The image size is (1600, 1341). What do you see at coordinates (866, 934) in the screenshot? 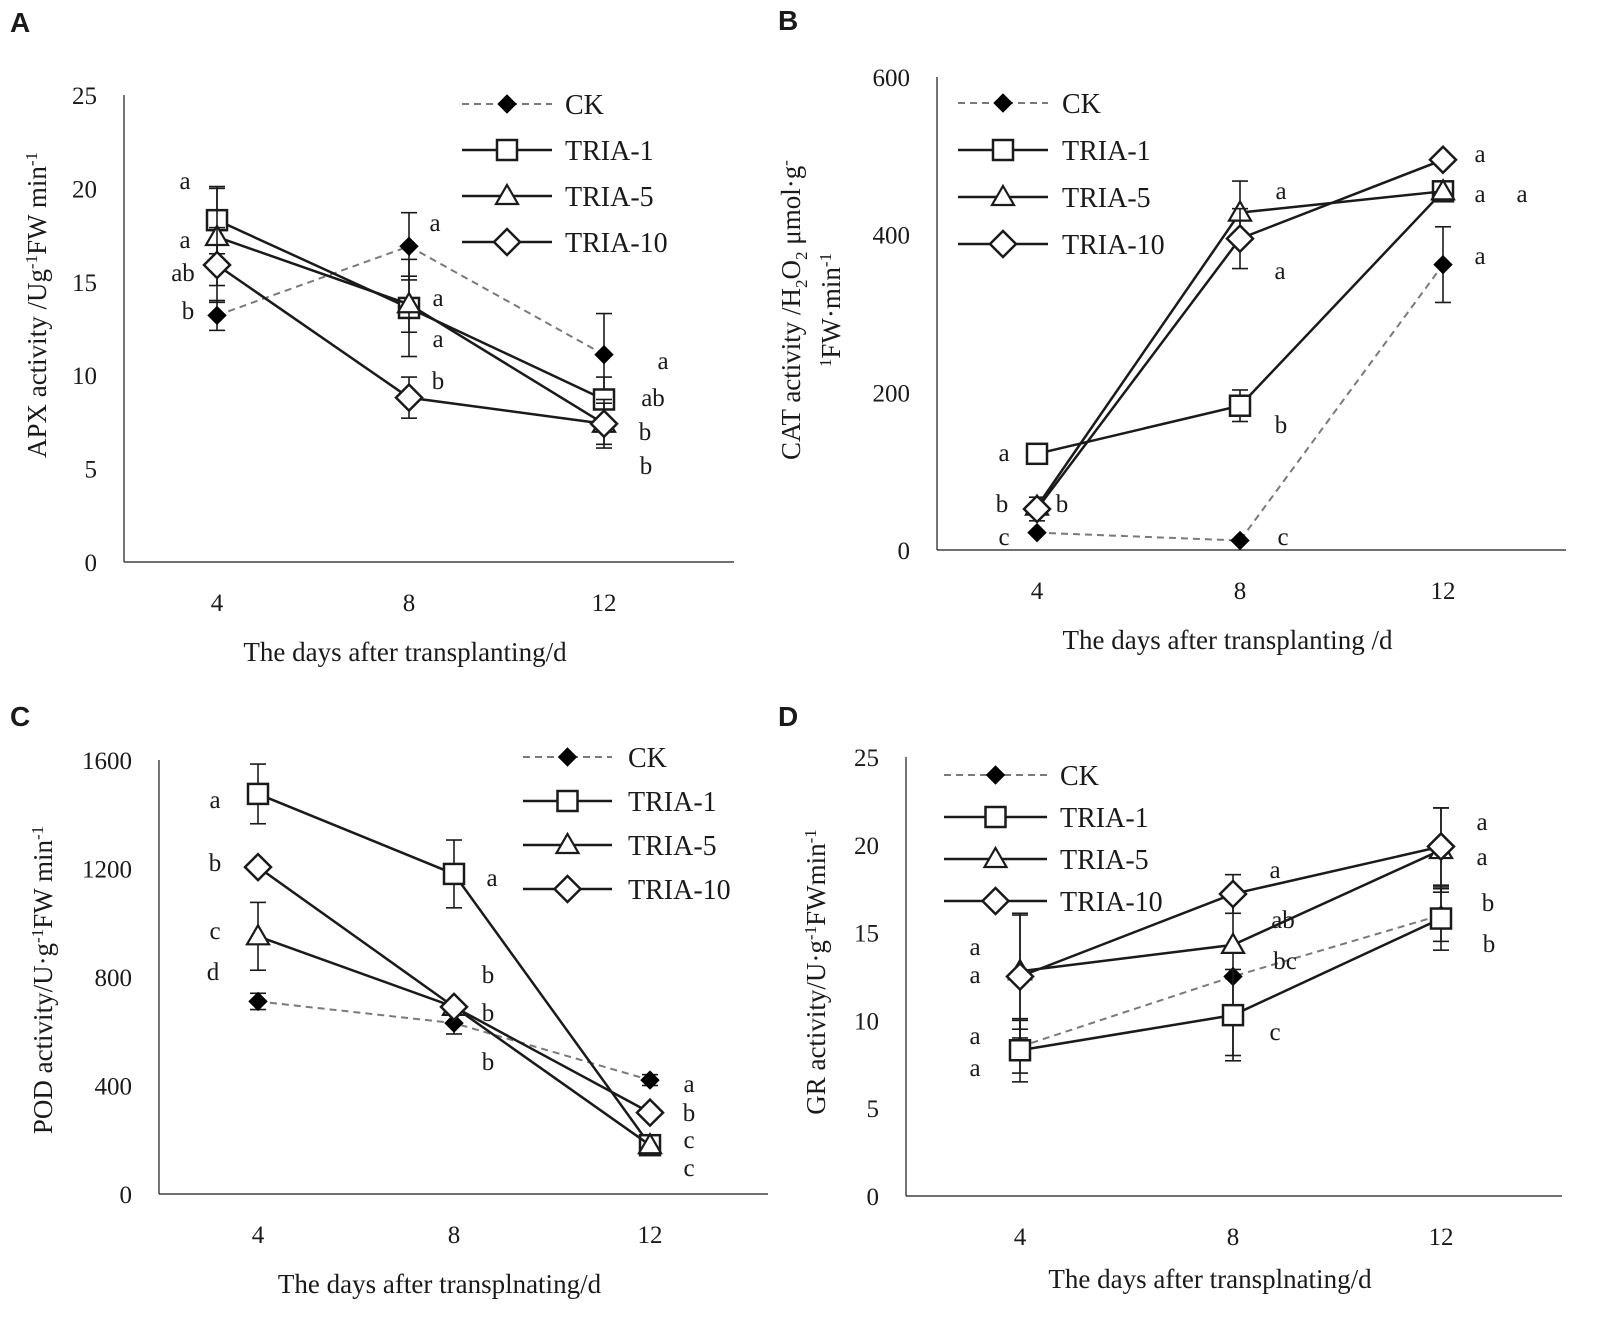
I see `y-tick-label: 15` at bounding box center [866, 934].